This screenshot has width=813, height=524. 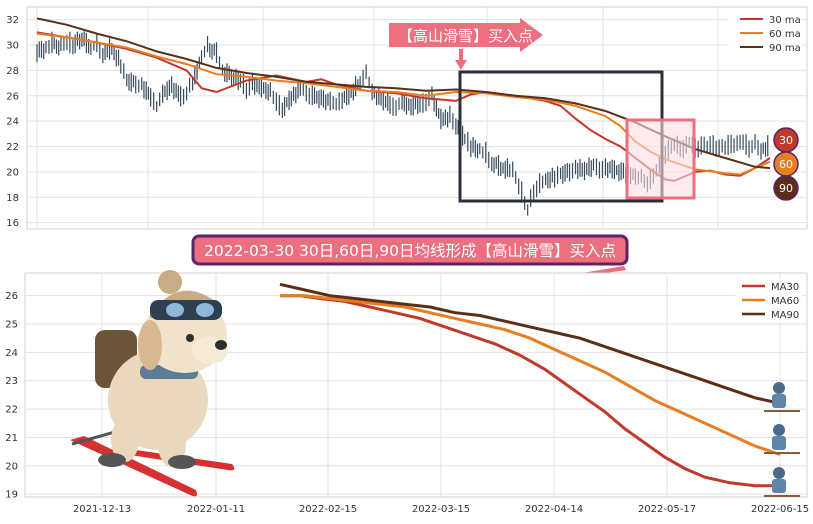 I want to click on dog-eye, so click(x=190, y=338).